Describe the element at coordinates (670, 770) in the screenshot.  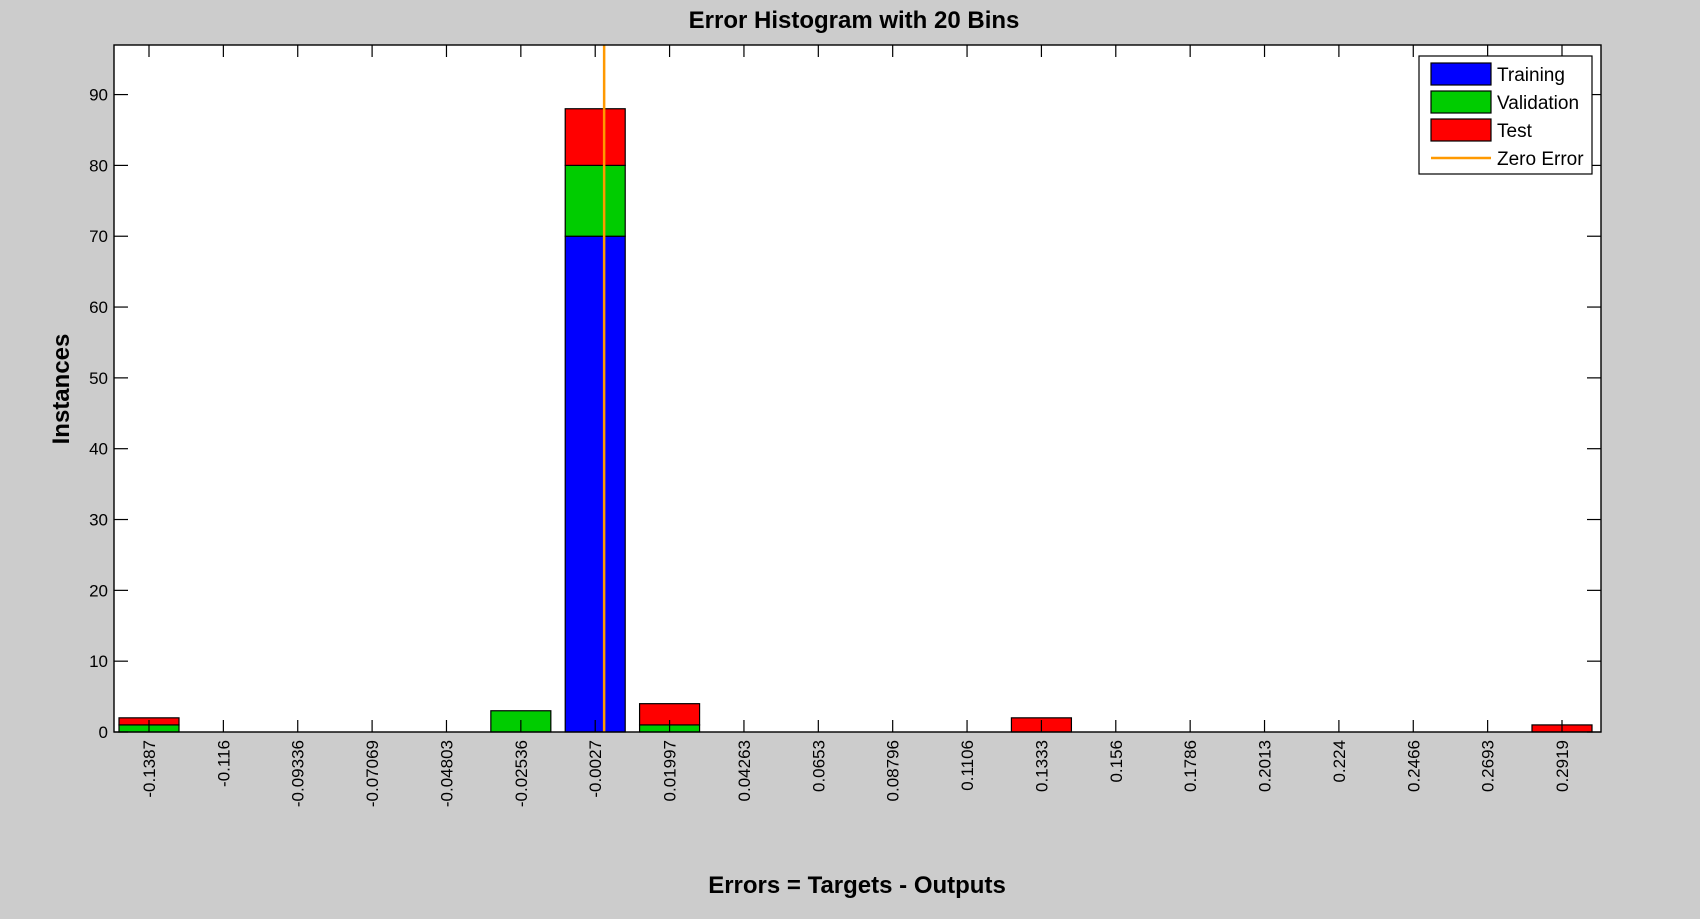
I see `x-tick-label: 0.01997` at that location.